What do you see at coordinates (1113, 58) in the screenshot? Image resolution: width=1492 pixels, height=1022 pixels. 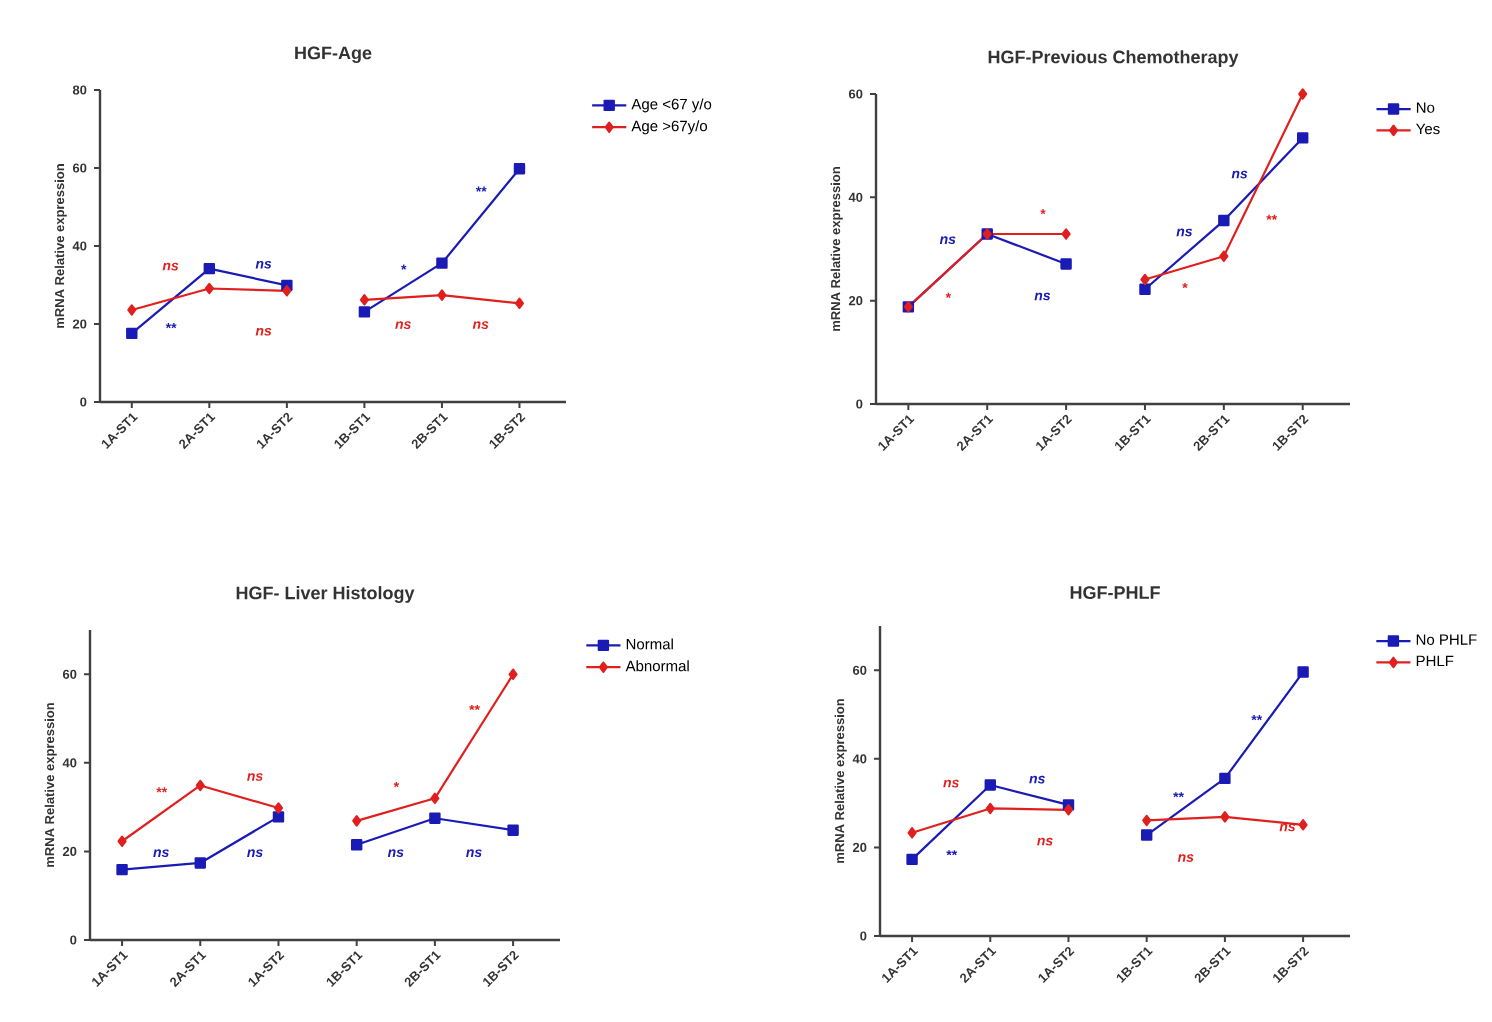 I see `chart-title: HGF-Previous Chemotherapy` at bounding box center [1113, 58].